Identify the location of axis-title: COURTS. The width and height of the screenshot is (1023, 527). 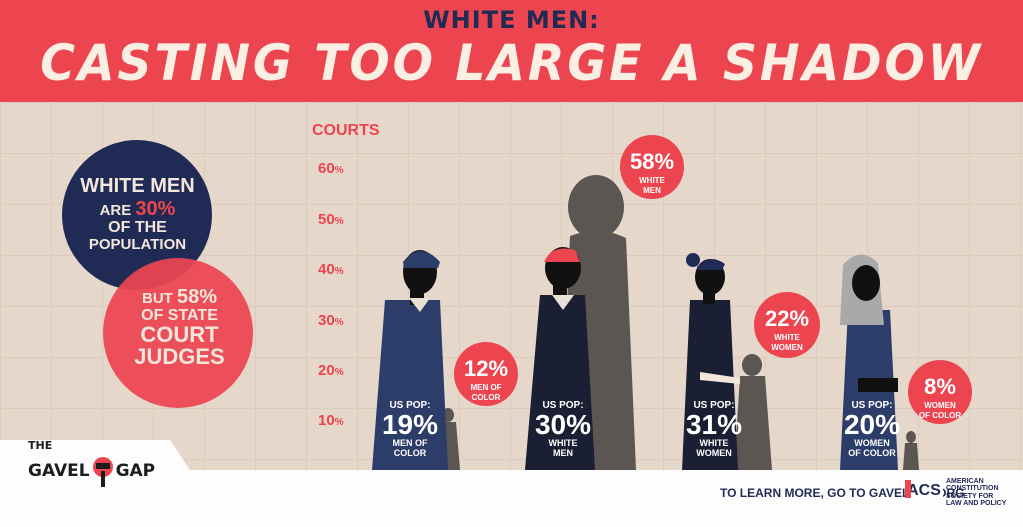
(346, 130).